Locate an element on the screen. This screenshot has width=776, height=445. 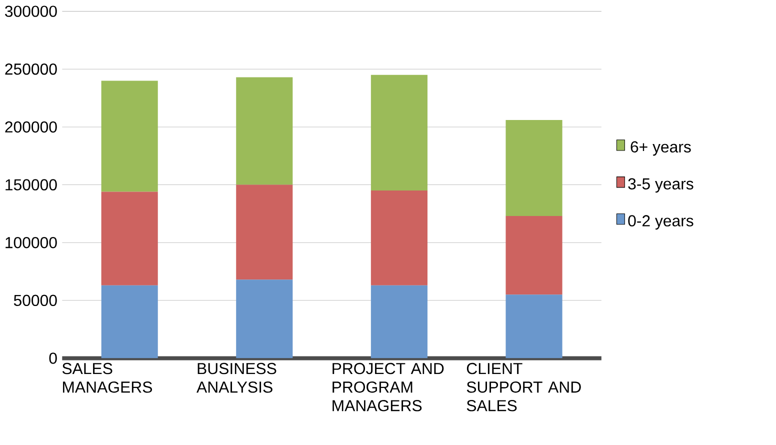
y-tick-label: 0 is located at coordinates (53, 358).